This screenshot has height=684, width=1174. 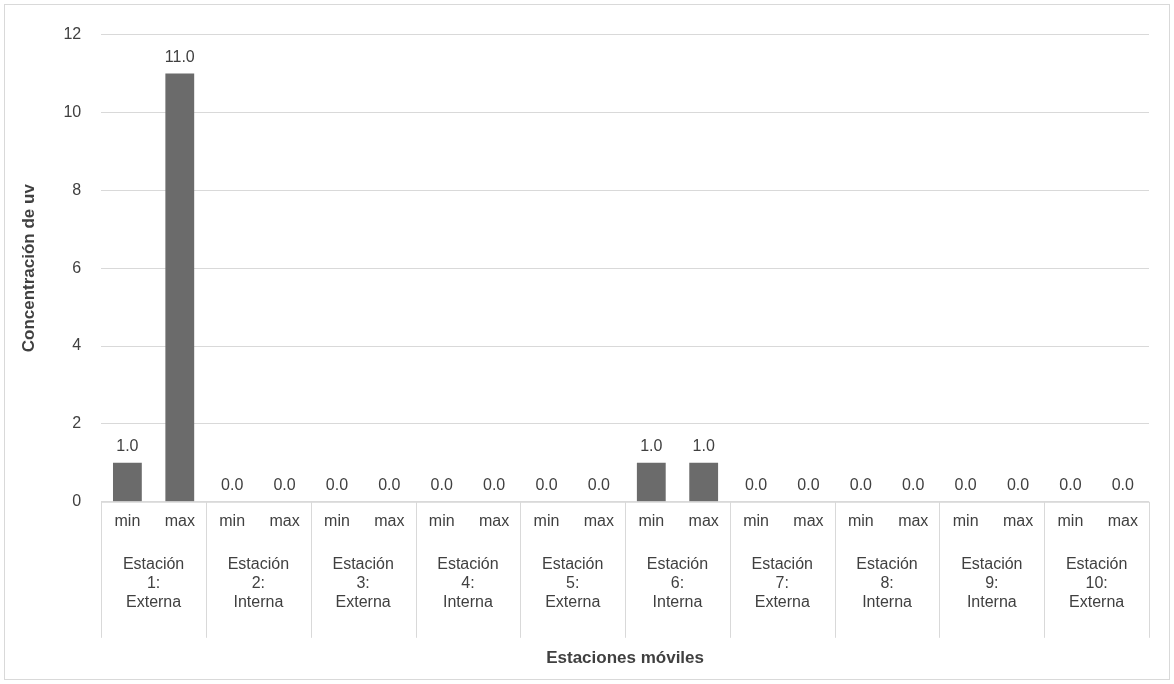 I want to click on y-axis-title: Concentración de uv, so click(x=28, y=268).